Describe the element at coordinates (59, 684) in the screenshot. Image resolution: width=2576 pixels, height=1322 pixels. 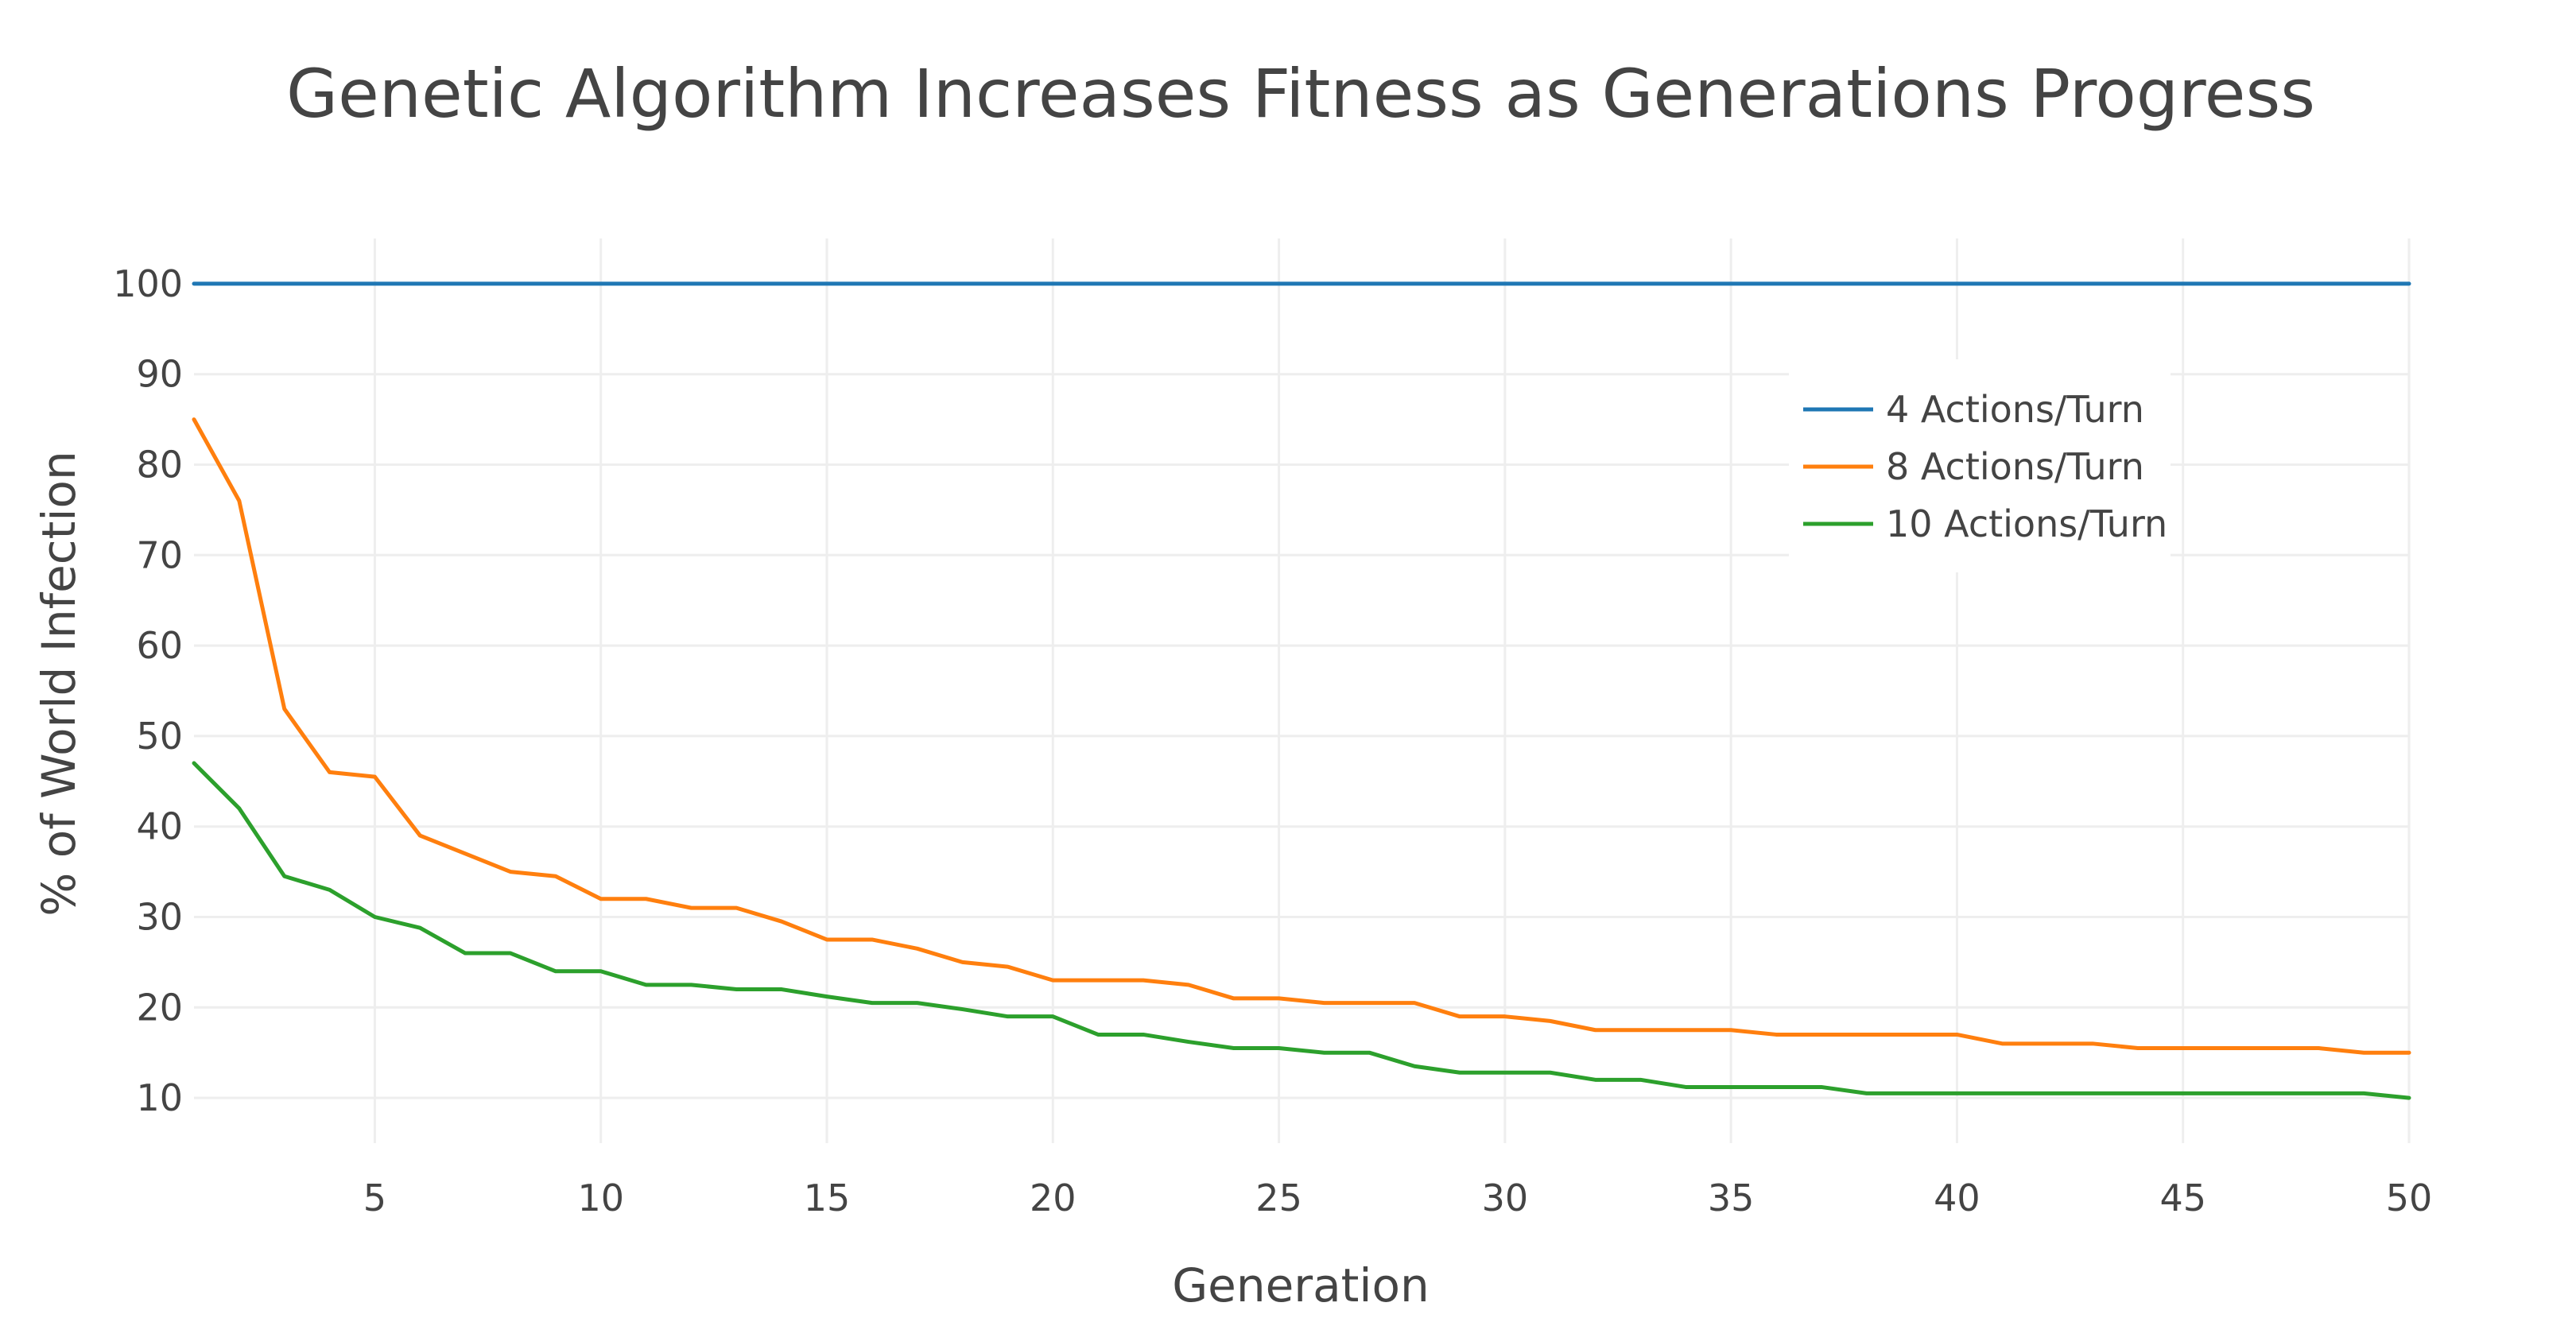
I see `y-axis-title: % of World Infection` at that location.